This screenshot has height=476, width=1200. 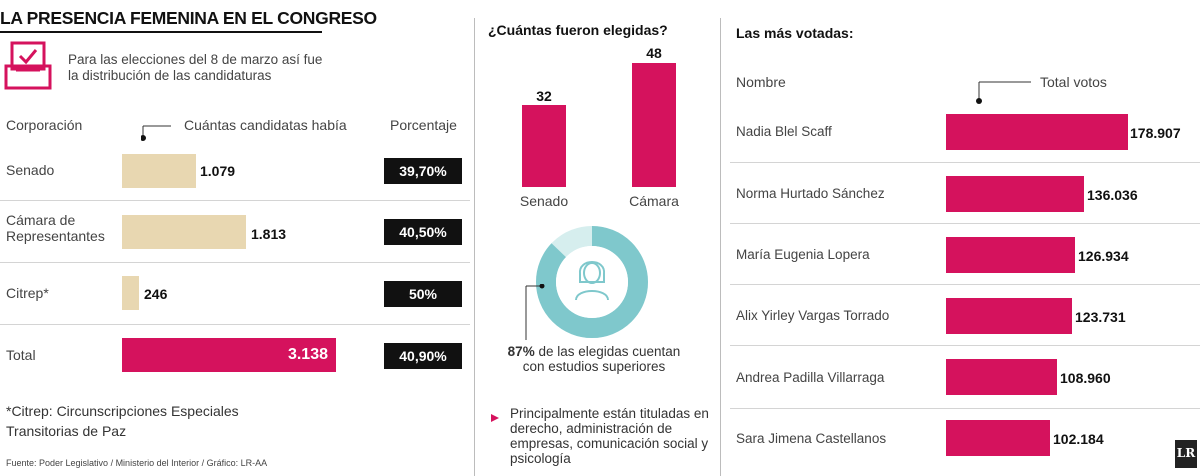 I want to click on donut-pointer, so click(x=535, y=313).